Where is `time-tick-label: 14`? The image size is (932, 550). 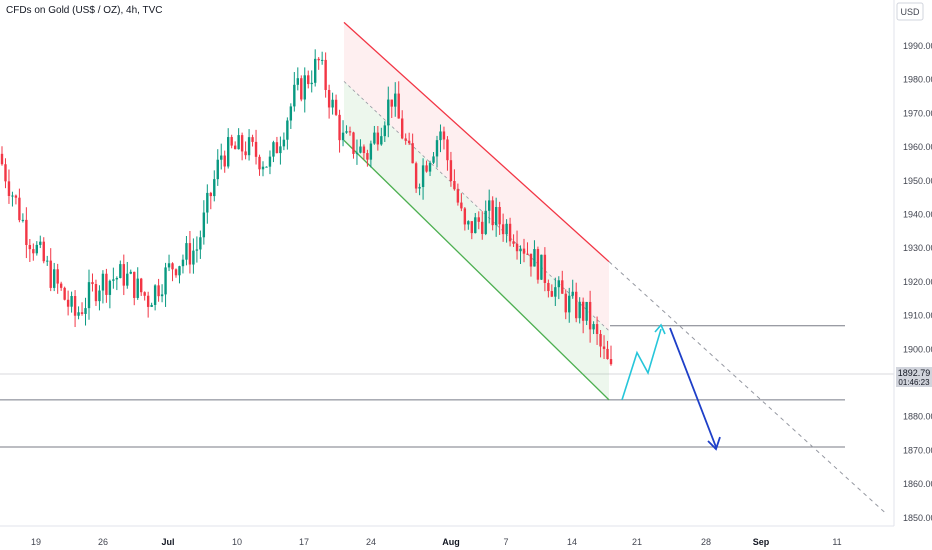
time-tick-label: 14 is located at coordinates (572, 542).